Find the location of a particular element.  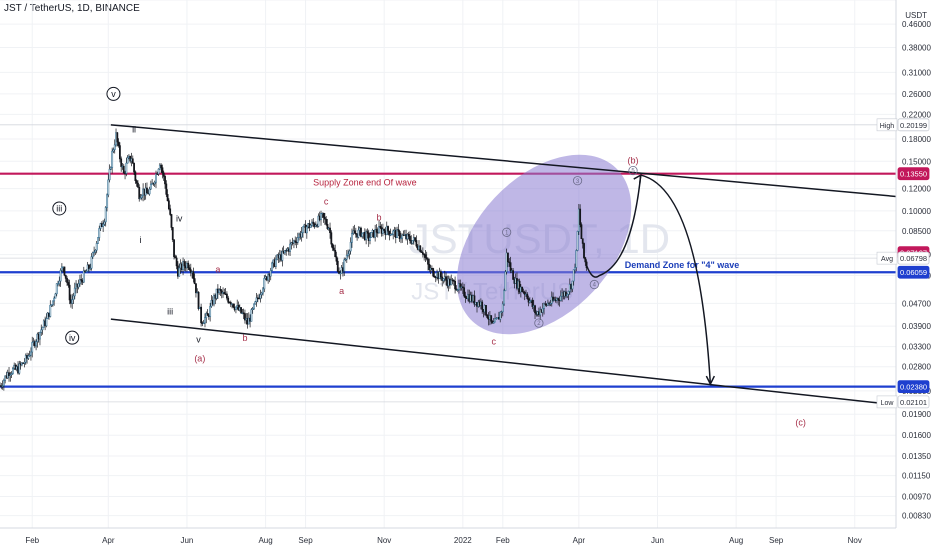

target-ellipse is located at coordinates (544, 244).